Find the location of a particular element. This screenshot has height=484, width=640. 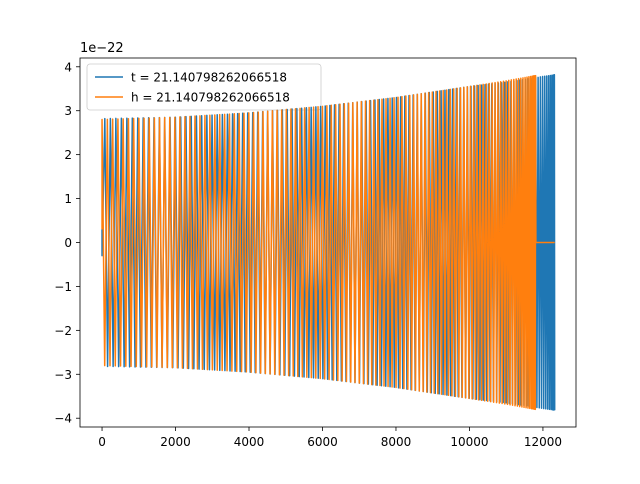

x-tick-label: 2000 is located at coordinates (175, 442).